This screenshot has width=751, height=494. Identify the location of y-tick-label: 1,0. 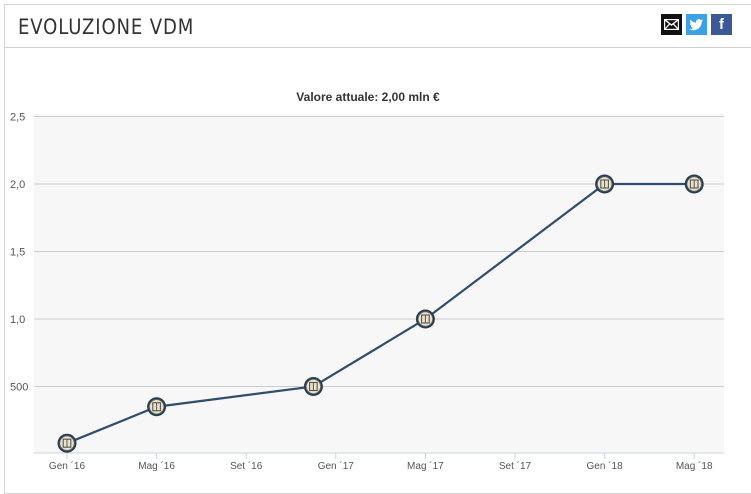
(17, 320).